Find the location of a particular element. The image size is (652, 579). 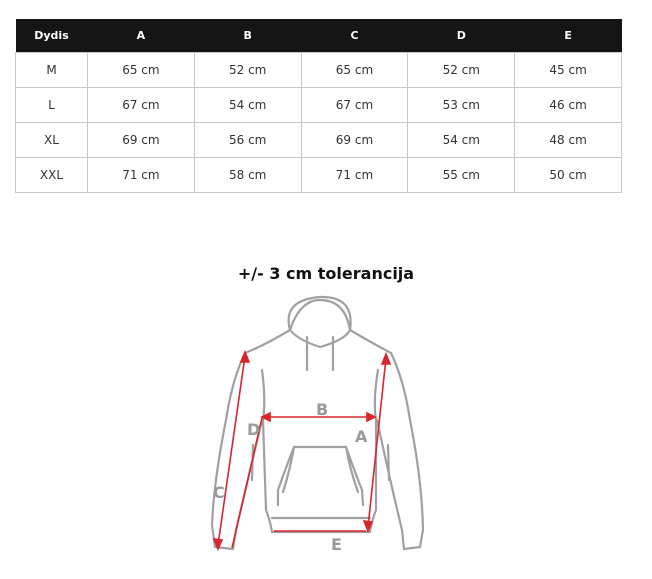

size-cell: L is located at coordinates (51, 105).